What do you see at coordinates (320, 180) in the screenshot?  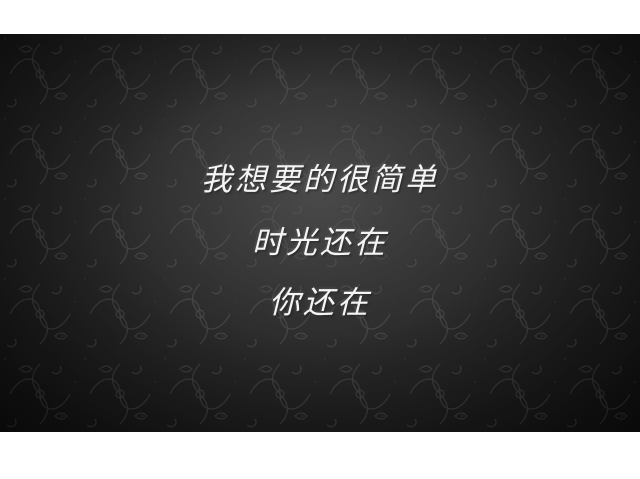 I see `poem-line-1: 我想要的很简单` at bounding box center [320, 180].